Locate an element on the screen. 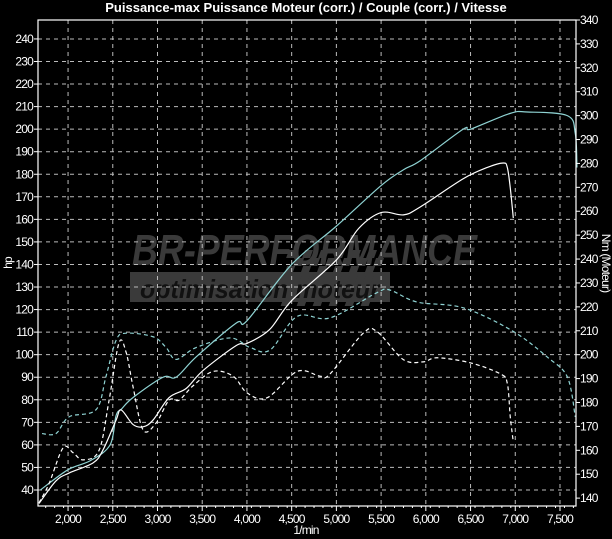 This screenshot has width=612, height=539. y2-tick-label: 160 is located at coordinates (589, 450).